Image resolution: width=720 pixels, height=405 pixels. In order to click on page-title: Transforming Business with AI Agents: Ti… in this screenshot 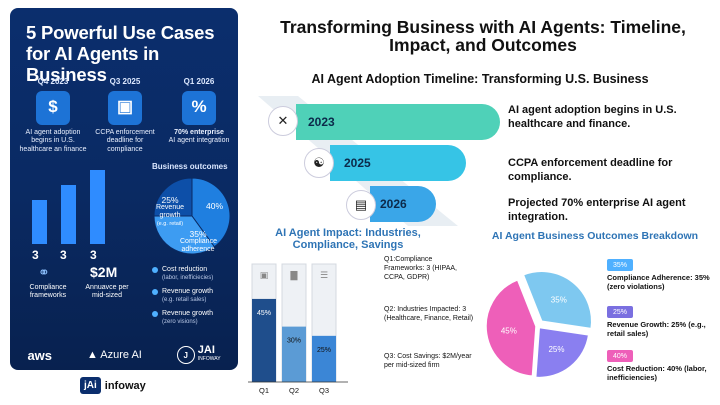, I will do `click(483, 36)`.